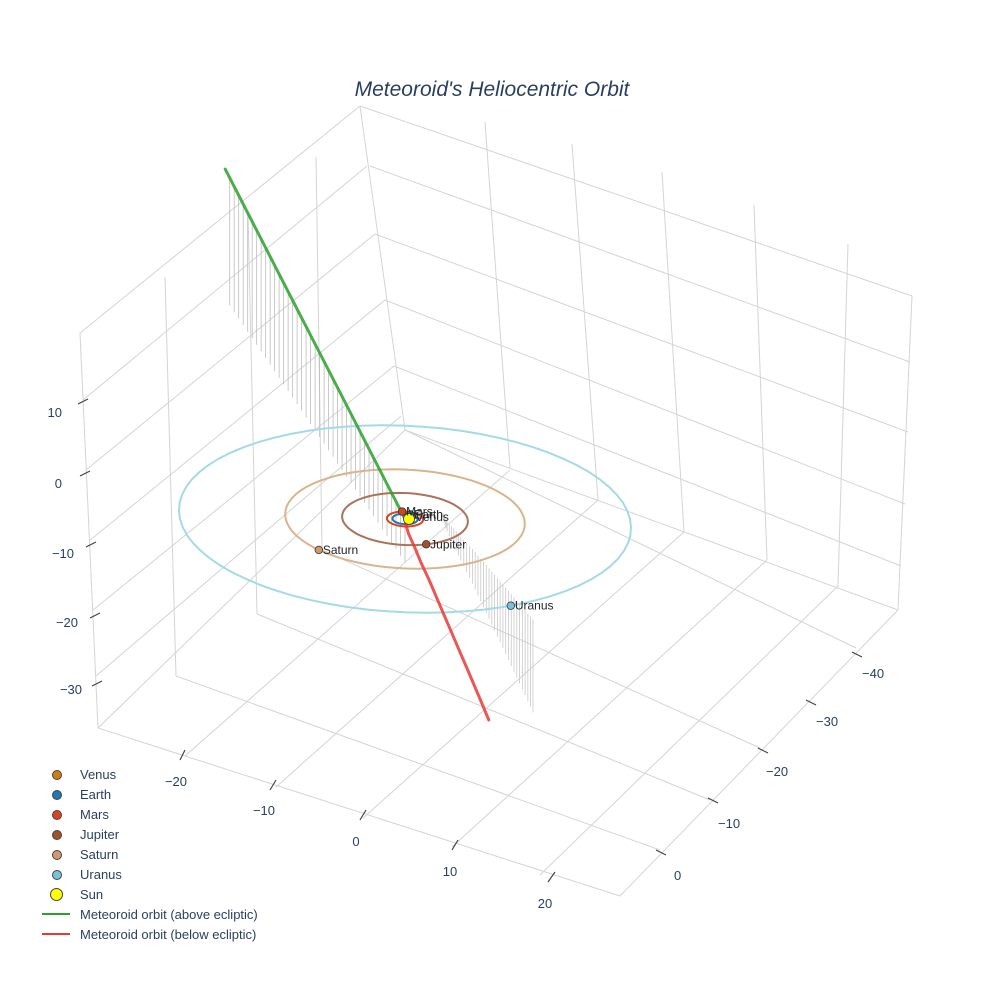  I want to click on meteoroid-orbit-below, so click(447, 619).